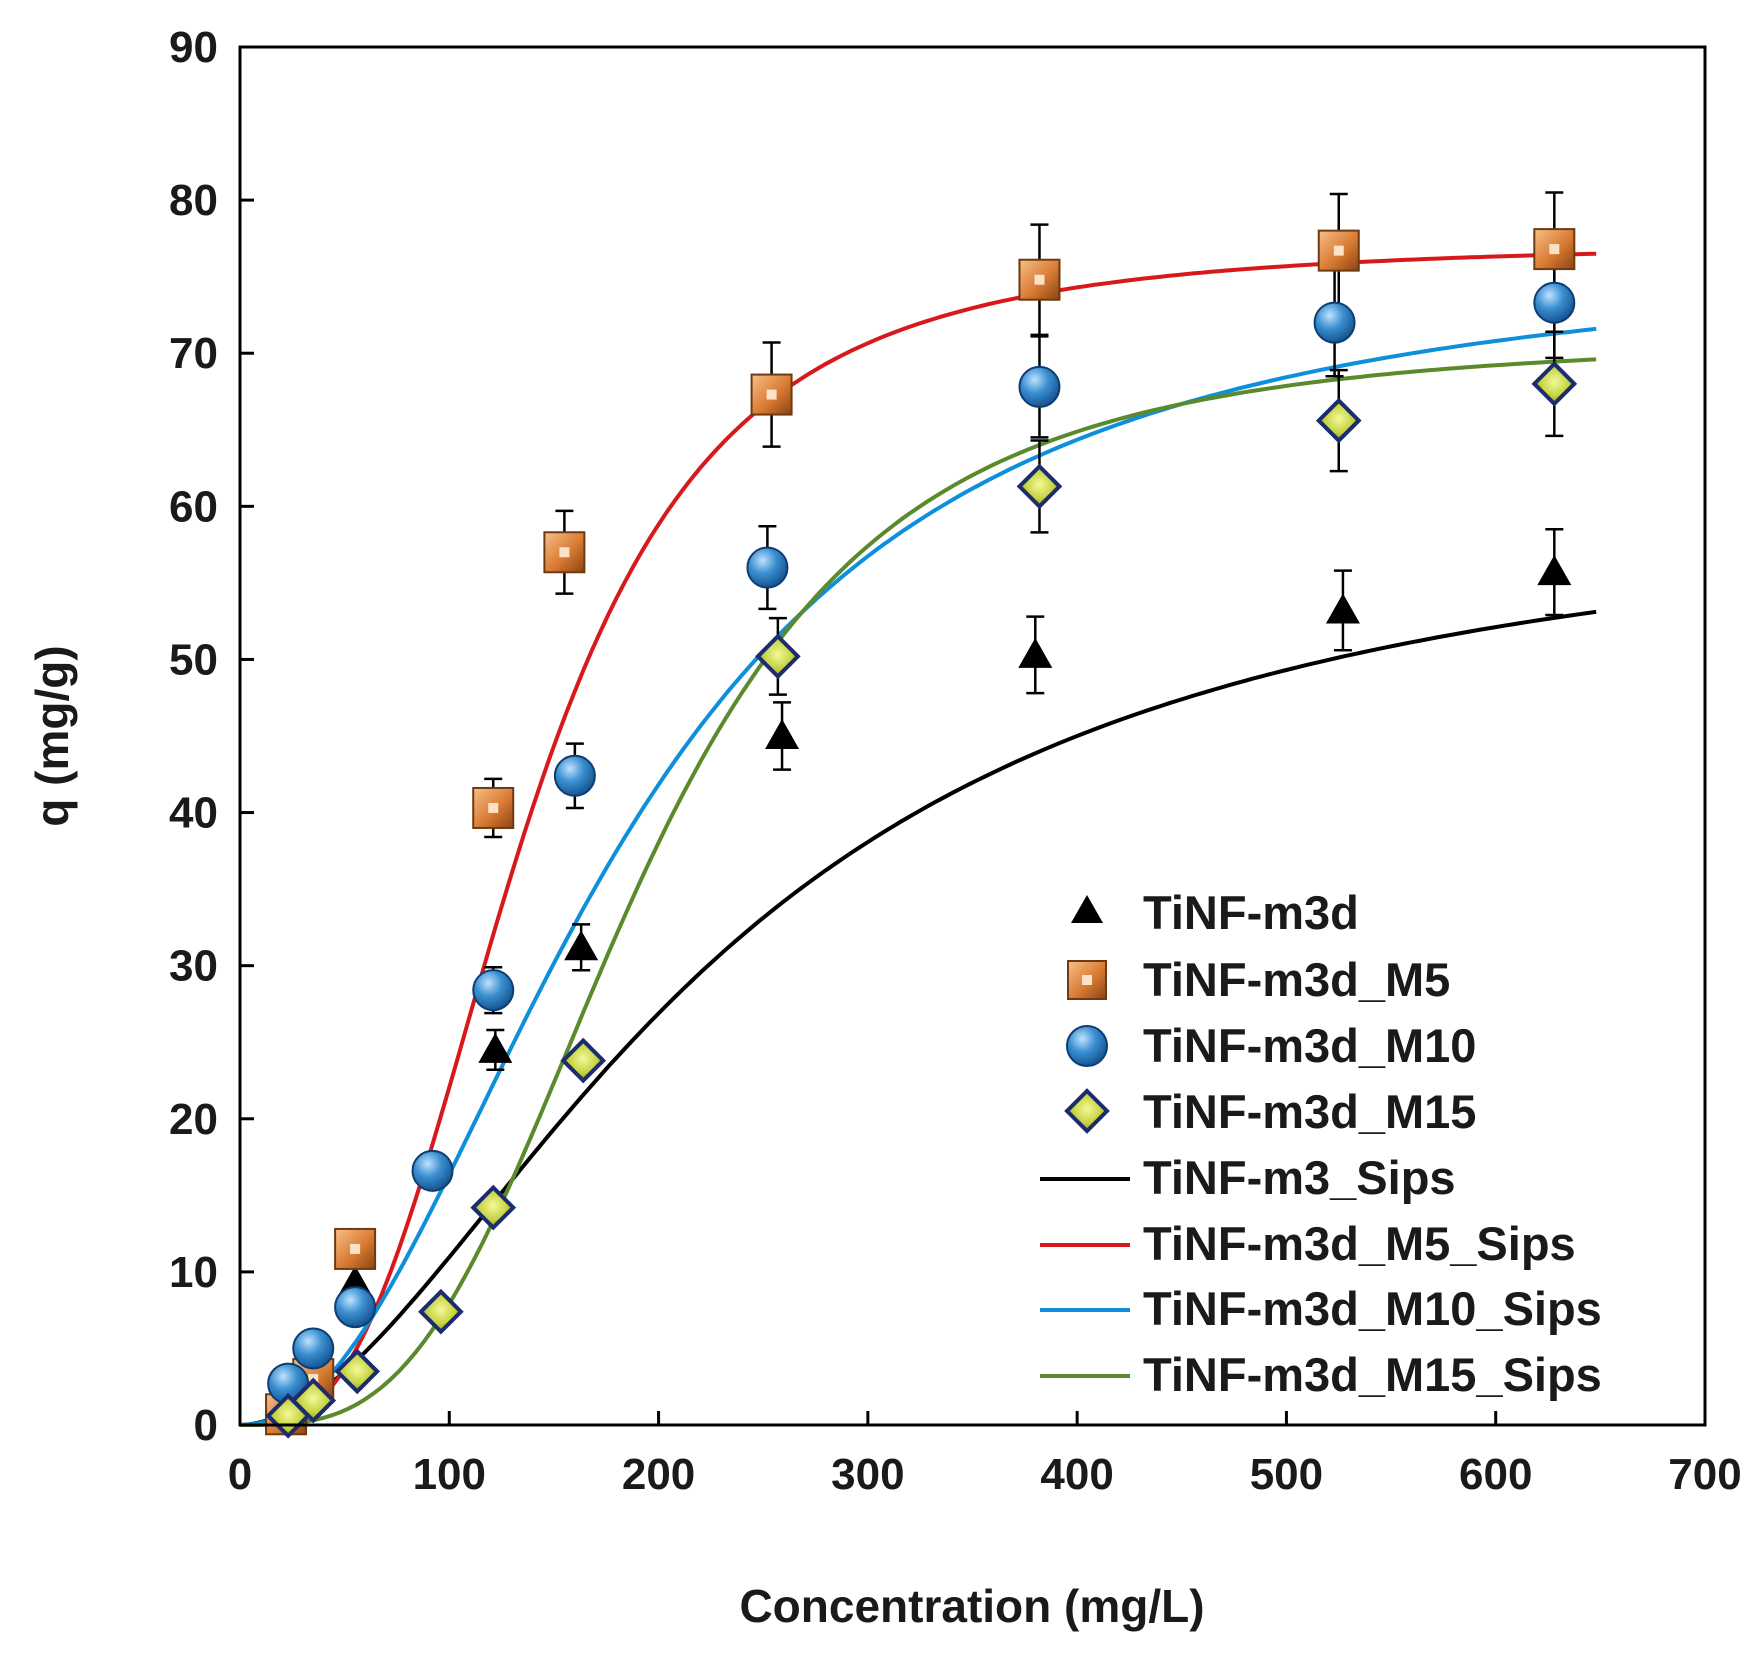 This screenshot has height=1656, width=1758. I want to click on legend-entry-tinf-m3d-m5-sips: TiNF-m3d_M5_Sips, so click(1308, 1243).